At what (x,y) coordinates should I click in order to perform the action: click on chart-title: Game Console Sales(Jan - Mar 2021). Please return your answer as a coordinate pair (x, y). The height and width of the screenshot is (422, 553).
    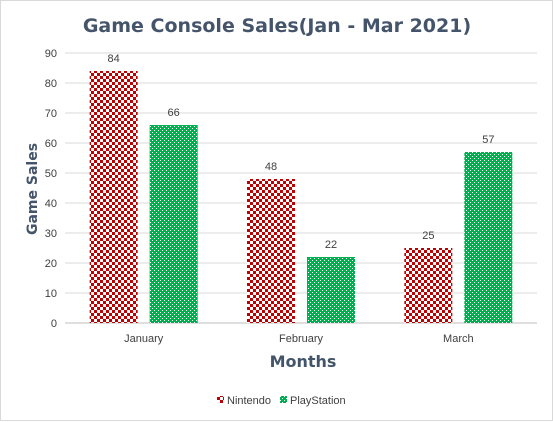
    Looking at the image, I should click on (277, 26).